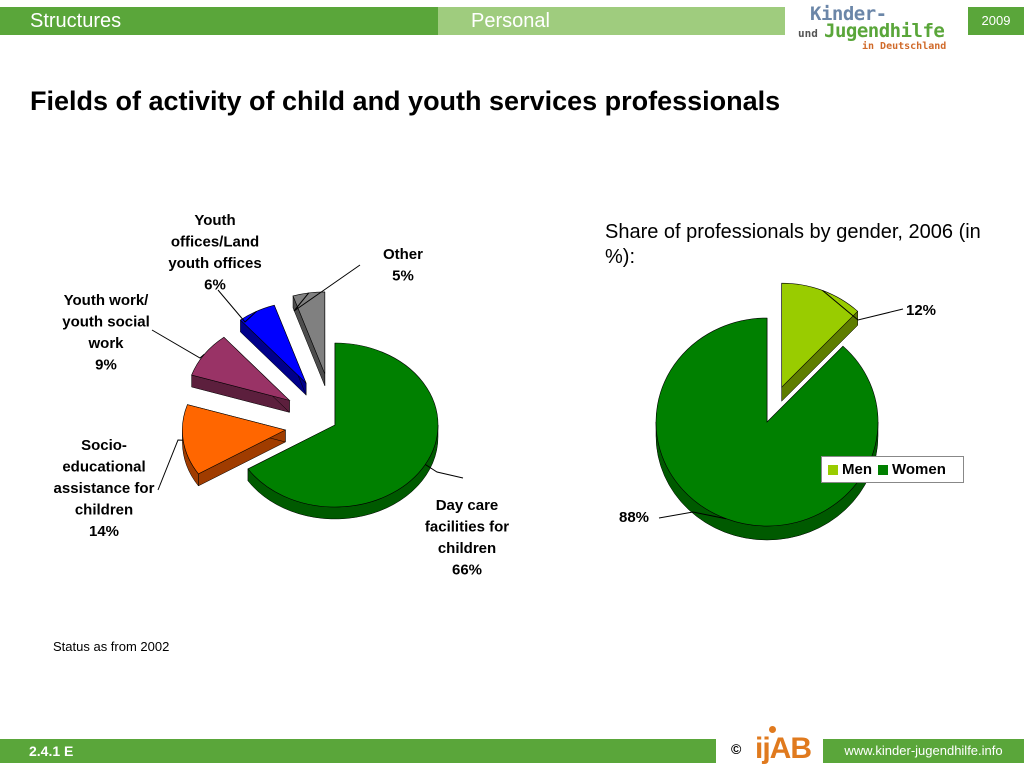  Describe the element at coordinates (214, 220) in the screenshot. I see `slice-label-line: Youth` at that location.